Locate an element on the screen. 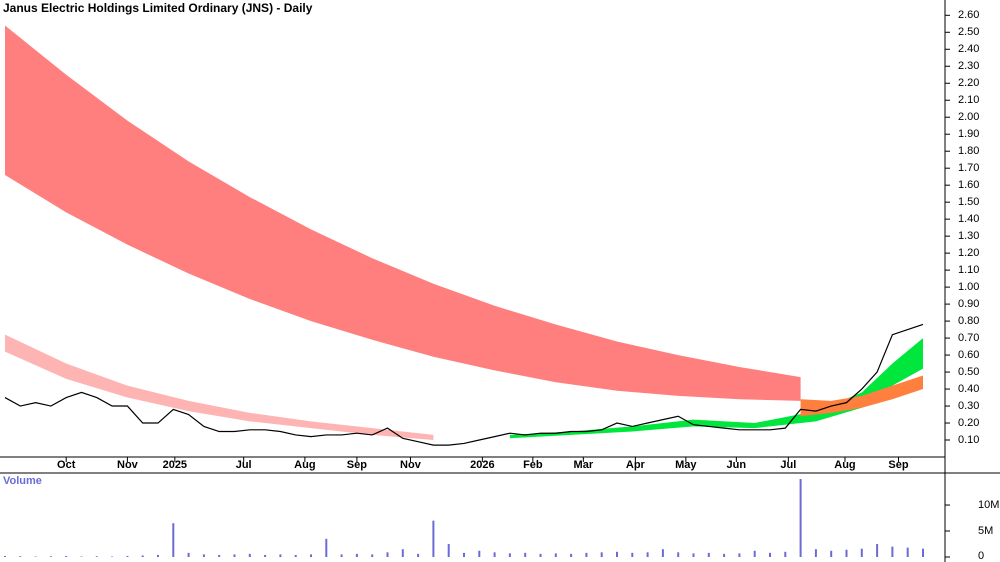  volume-title: Volume is located at coordinates (22, 481).